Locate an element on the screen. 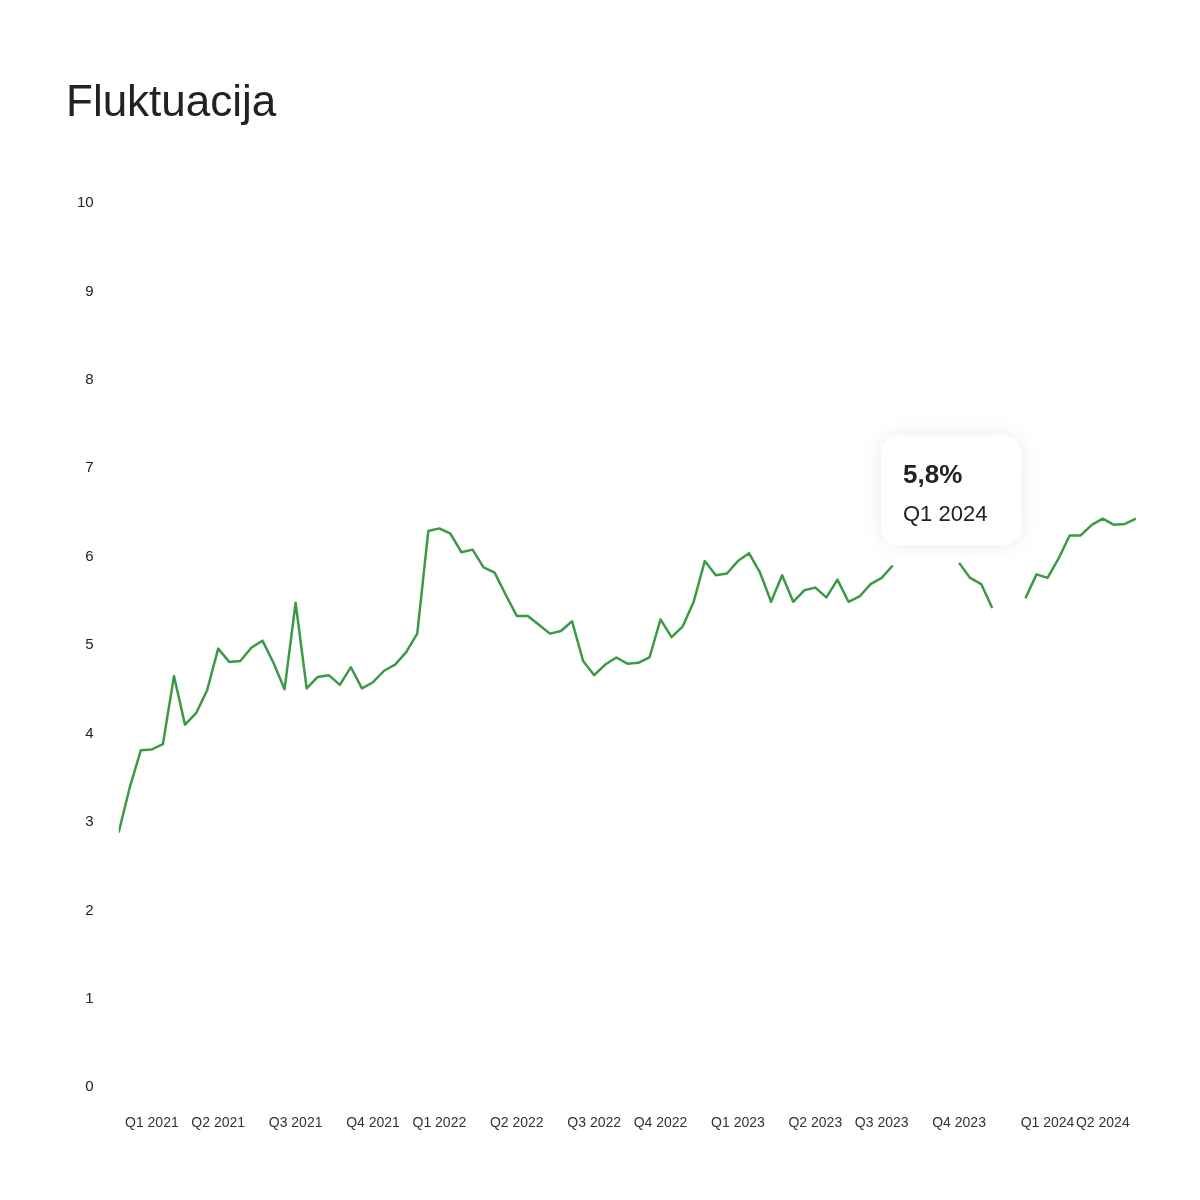  y-tick-label: 5 is located at coordinates (89, 644).